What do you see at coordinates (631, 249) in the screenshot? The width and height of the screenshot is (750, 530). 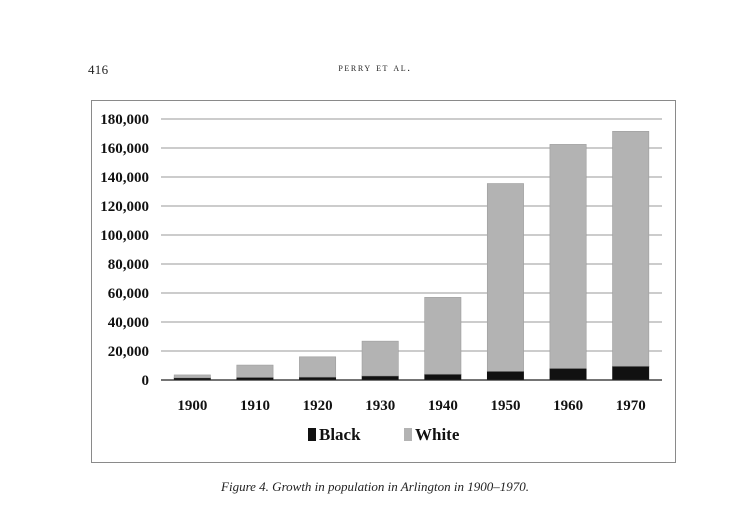 I see `bar-white-1970` at bounding box center [631, 249].